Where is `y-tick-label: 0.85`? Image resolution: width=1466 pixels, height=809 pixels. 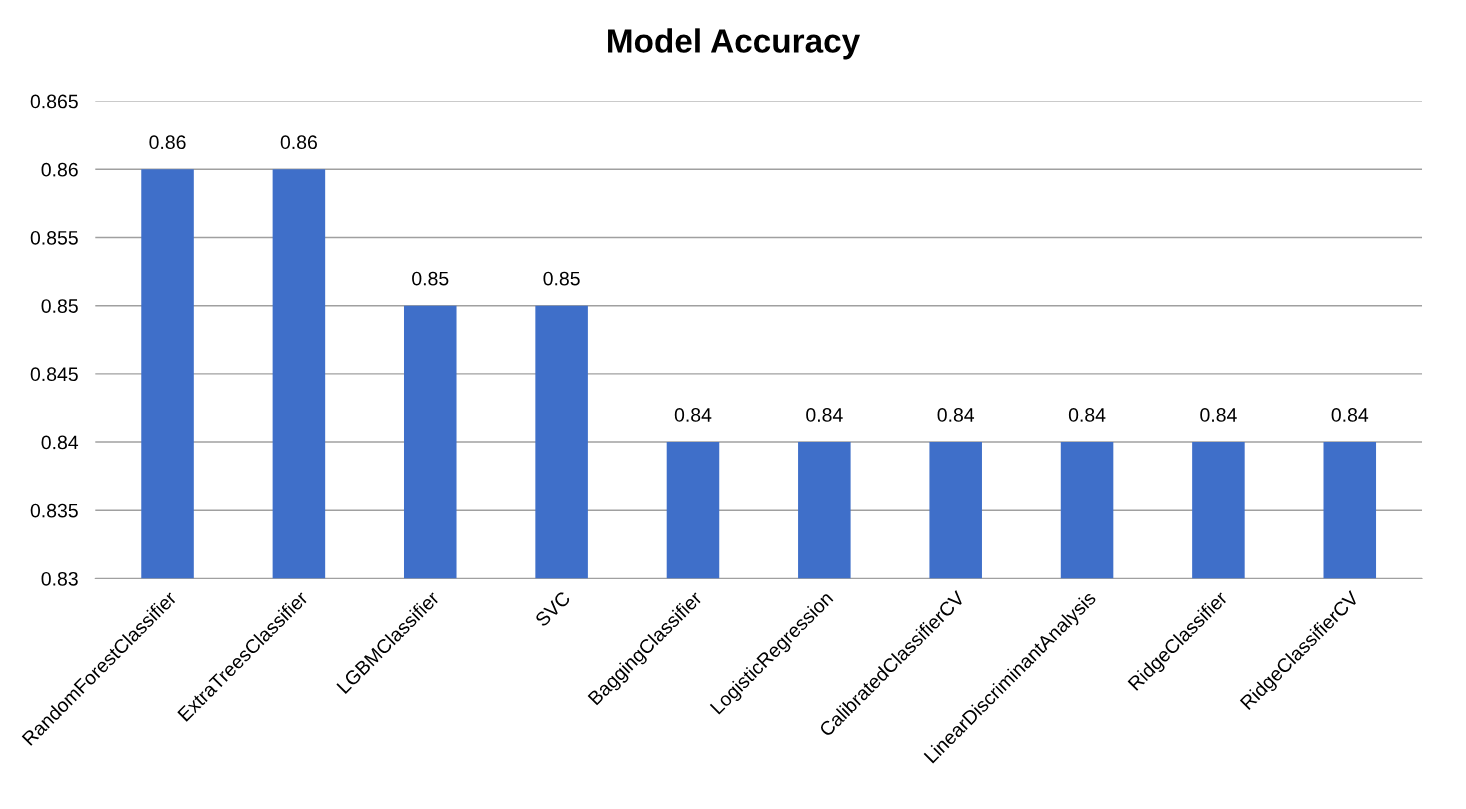 y-tick-label: 0.85 is located at coordinates (59, 306).